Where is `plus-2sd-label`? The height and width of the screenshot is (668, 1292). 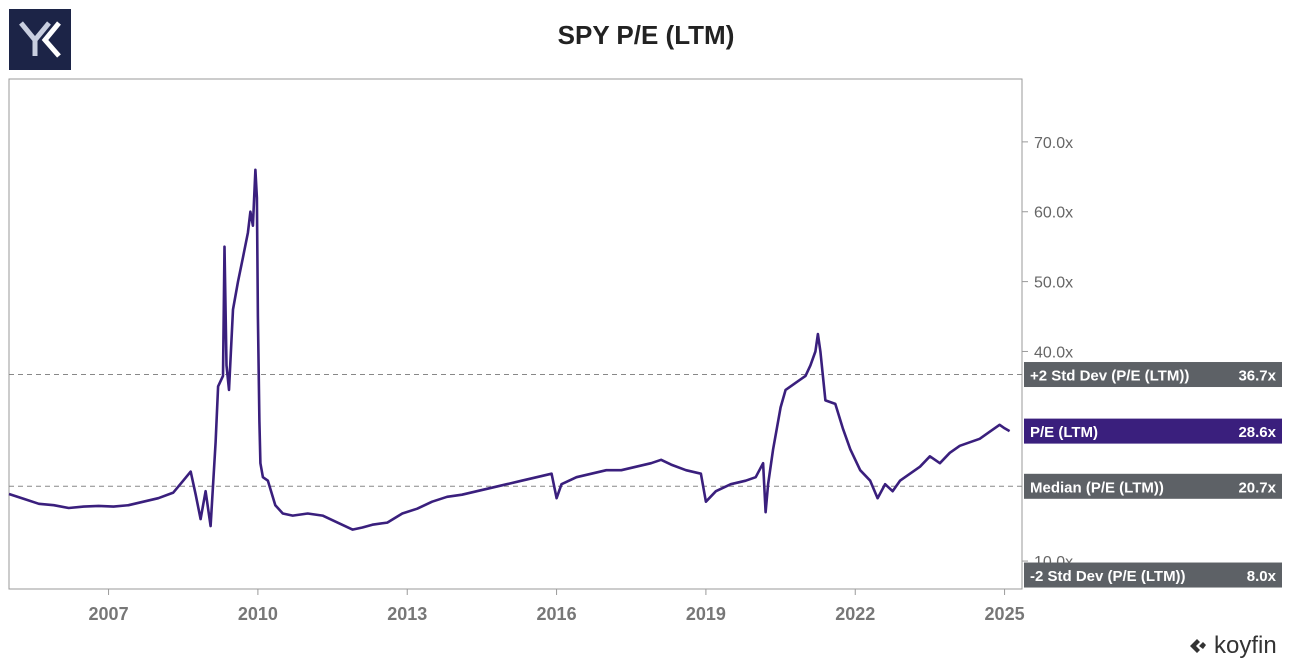 plus-2sd-label is located at coordinates (1153, 375).